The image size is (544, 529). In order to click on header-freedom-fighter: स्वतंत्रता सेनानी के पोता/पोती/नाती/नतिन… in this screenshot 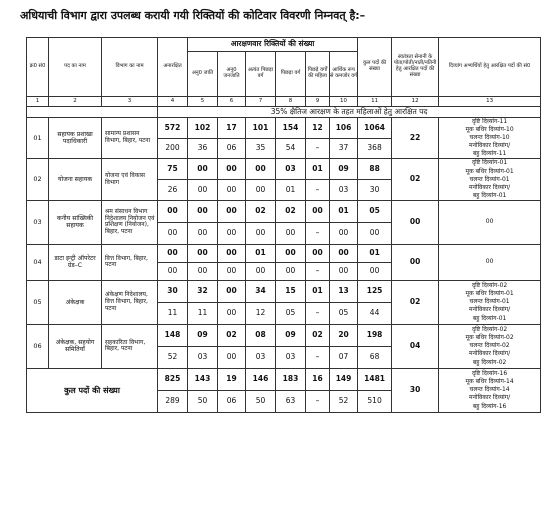, I will do `click(415, 67)`.